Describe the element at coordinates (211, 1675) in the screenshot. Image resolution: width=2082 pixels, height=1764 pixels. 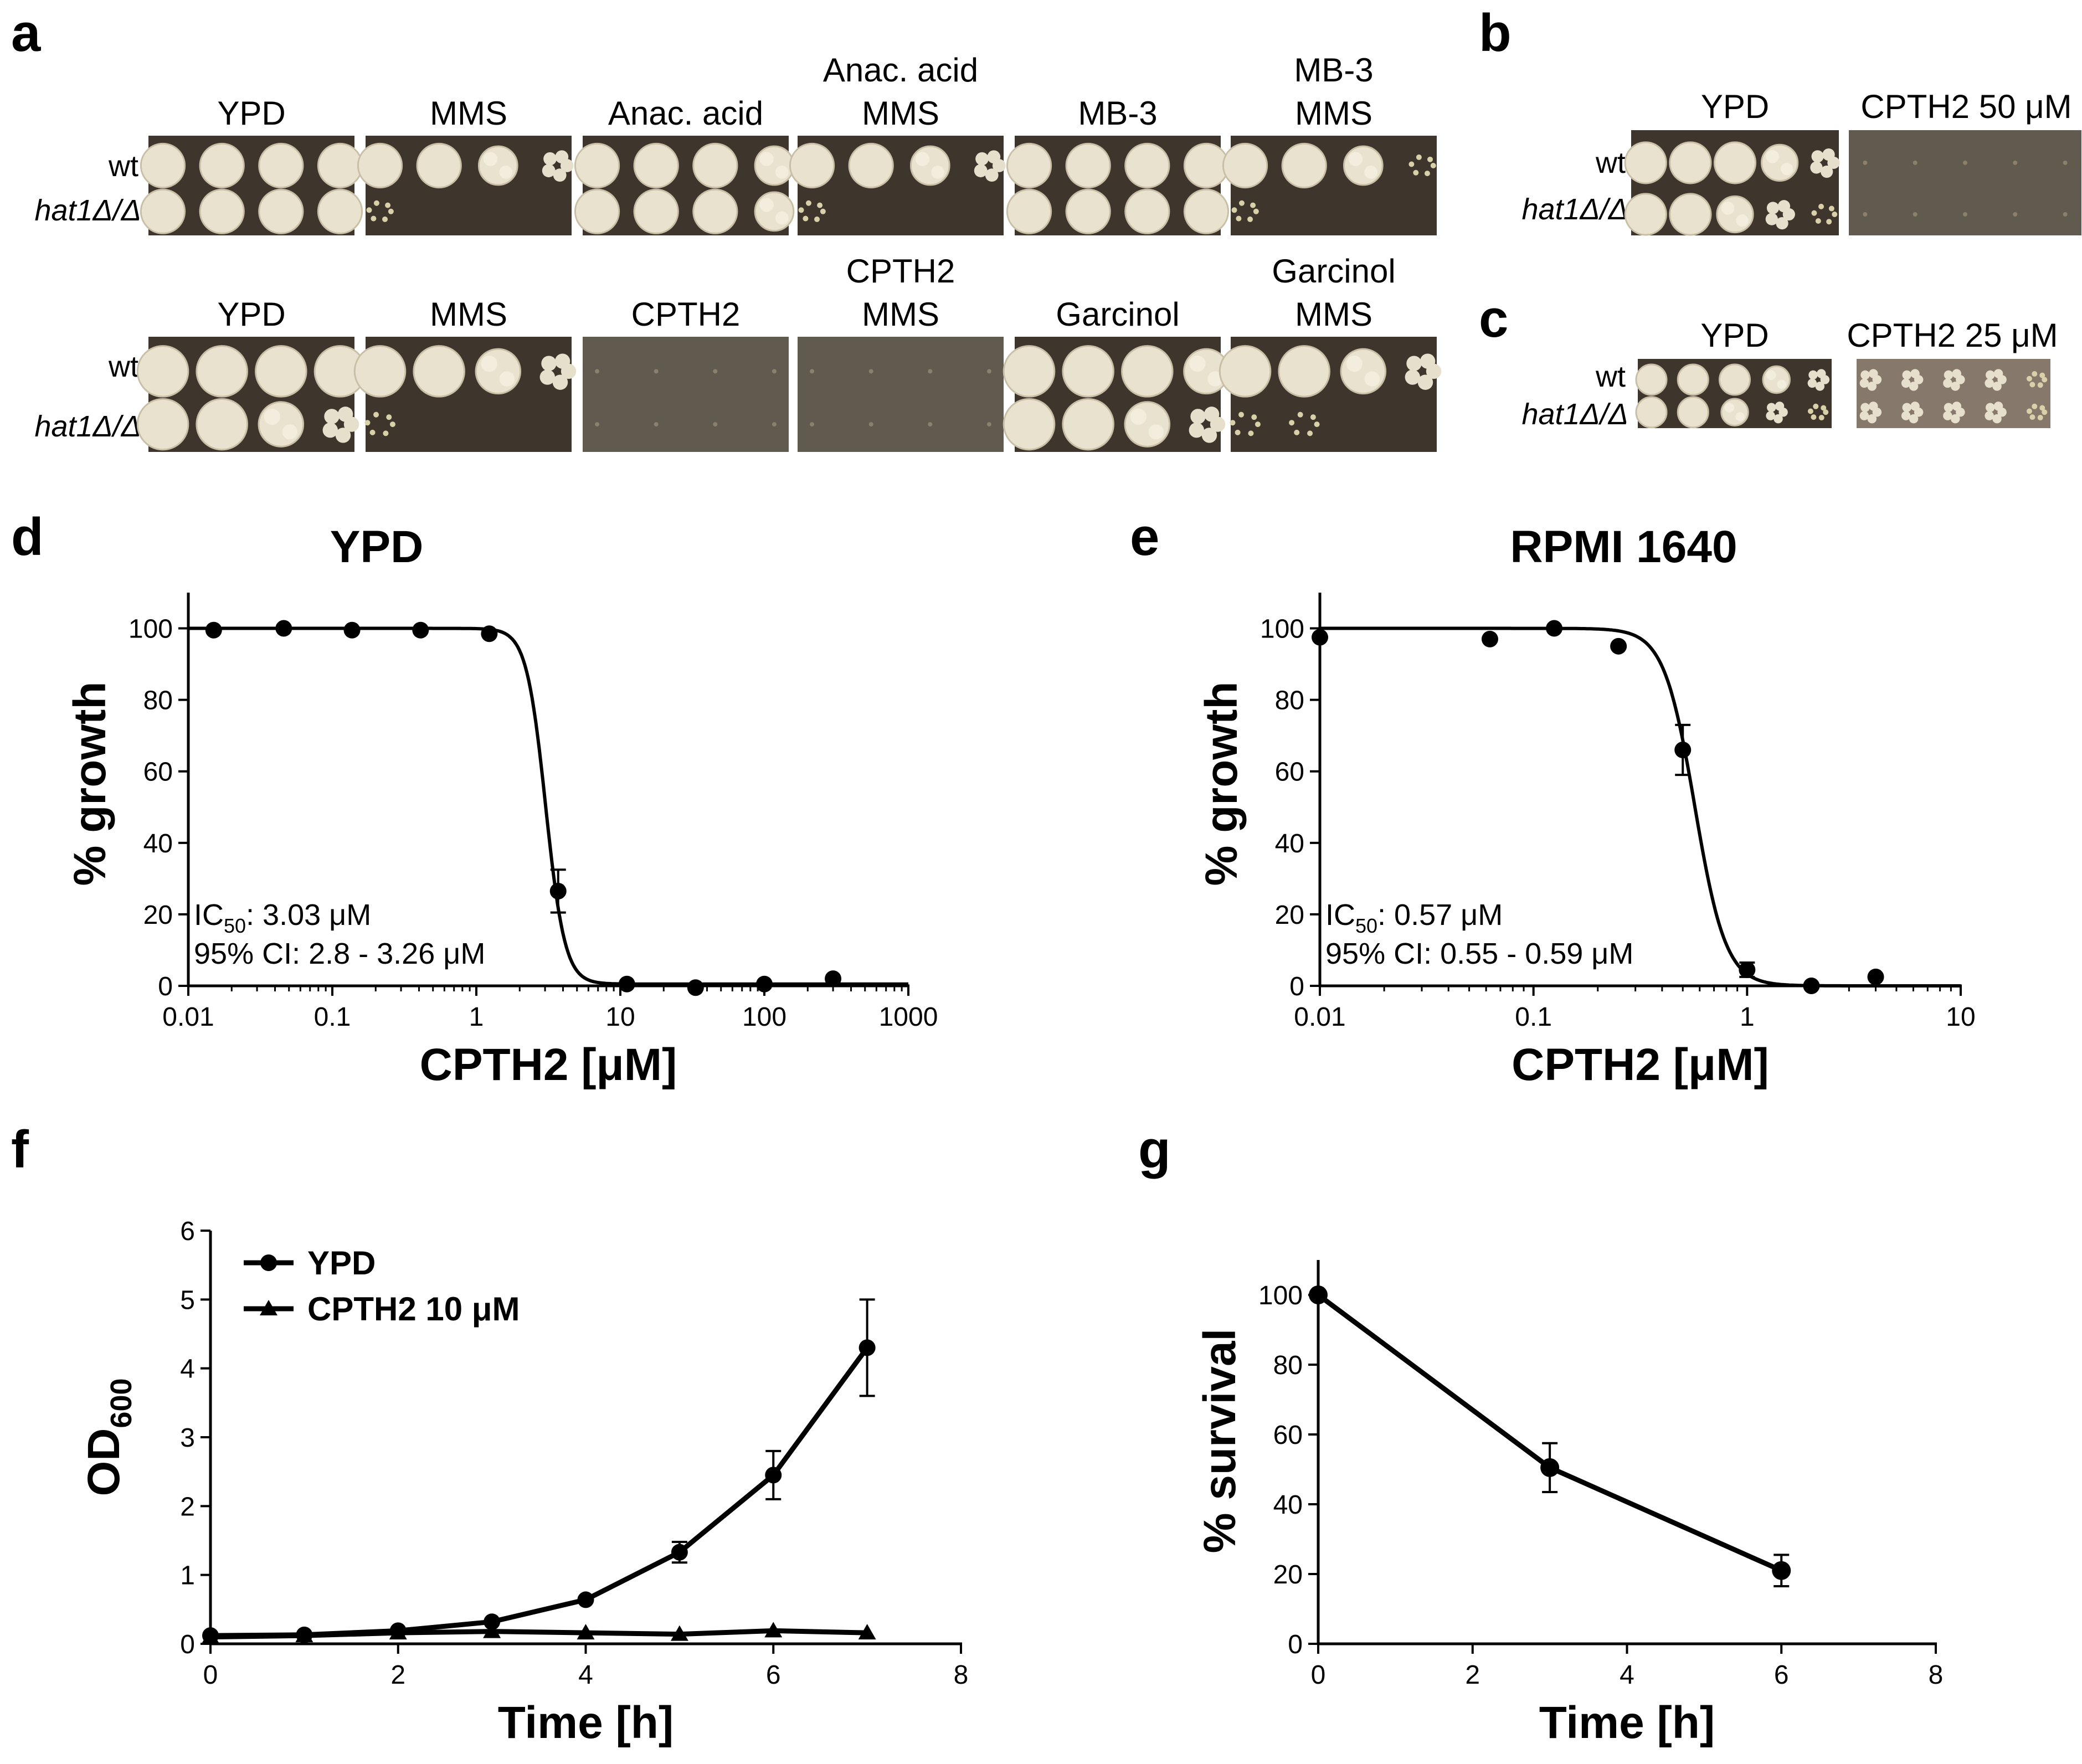
I see `x-tick-label: 0` at that location.